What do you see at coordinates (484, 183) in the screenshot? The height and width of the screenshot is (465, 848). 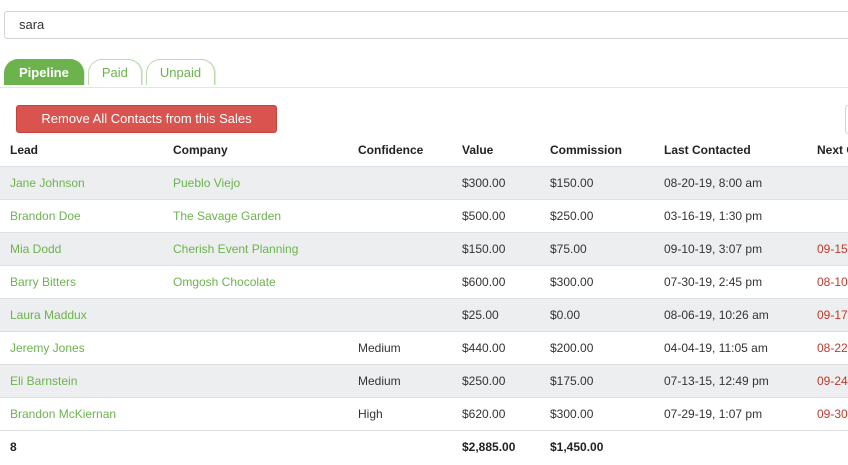 I see `row-value: $300.00` at bounding box center [484, 183].